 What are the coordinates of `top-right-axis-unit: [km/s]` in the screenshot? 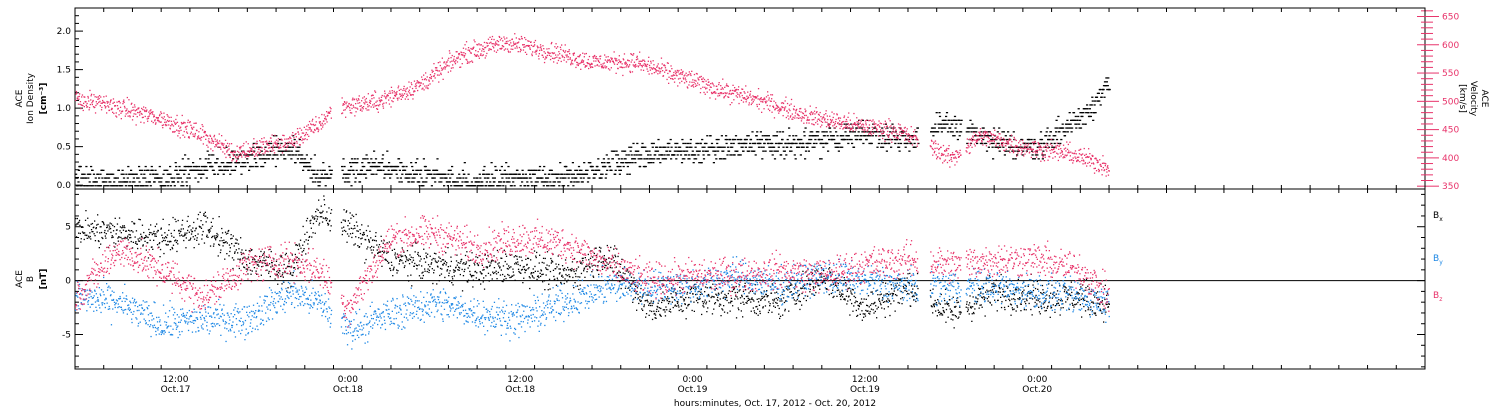 It's located at (1462, 98).